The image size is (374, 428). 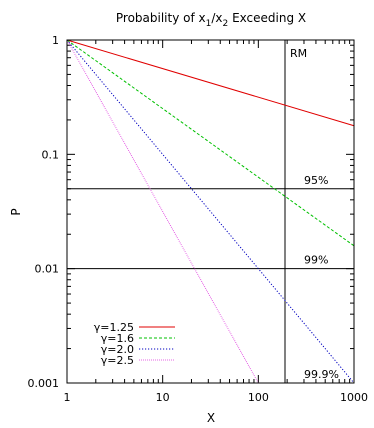 I want to click on legend-label: γ=1.6, so click(x=117, y=338).